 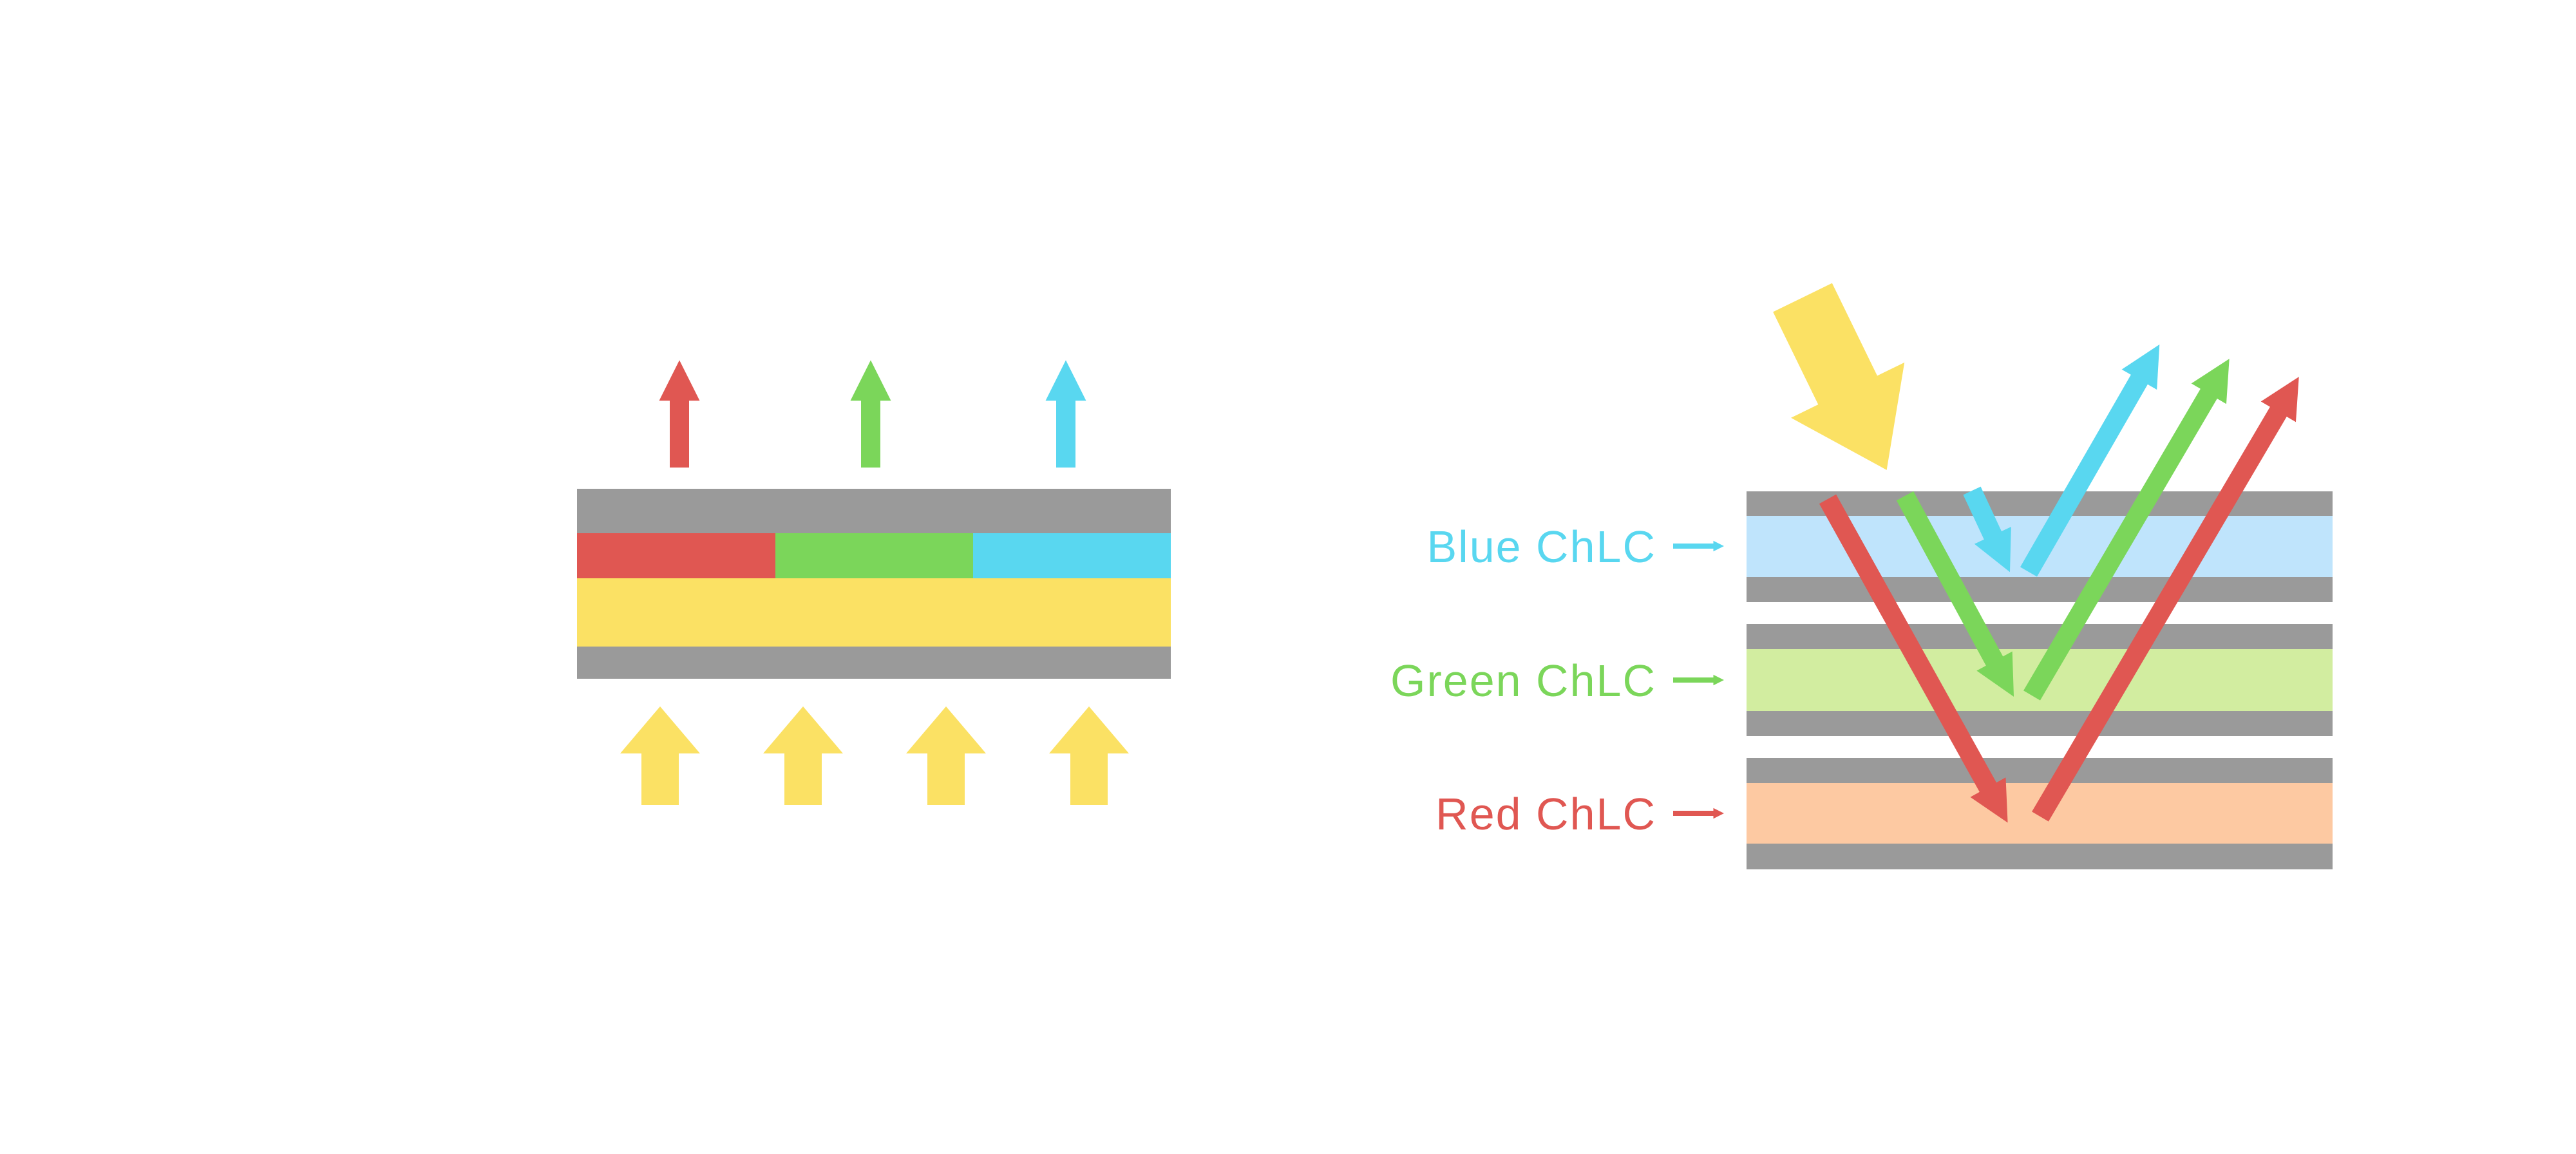 What do you see at coordinates (874, 555) in the screenshot?
I see `color-filter-green-segment` at bounding box center [874, 555].